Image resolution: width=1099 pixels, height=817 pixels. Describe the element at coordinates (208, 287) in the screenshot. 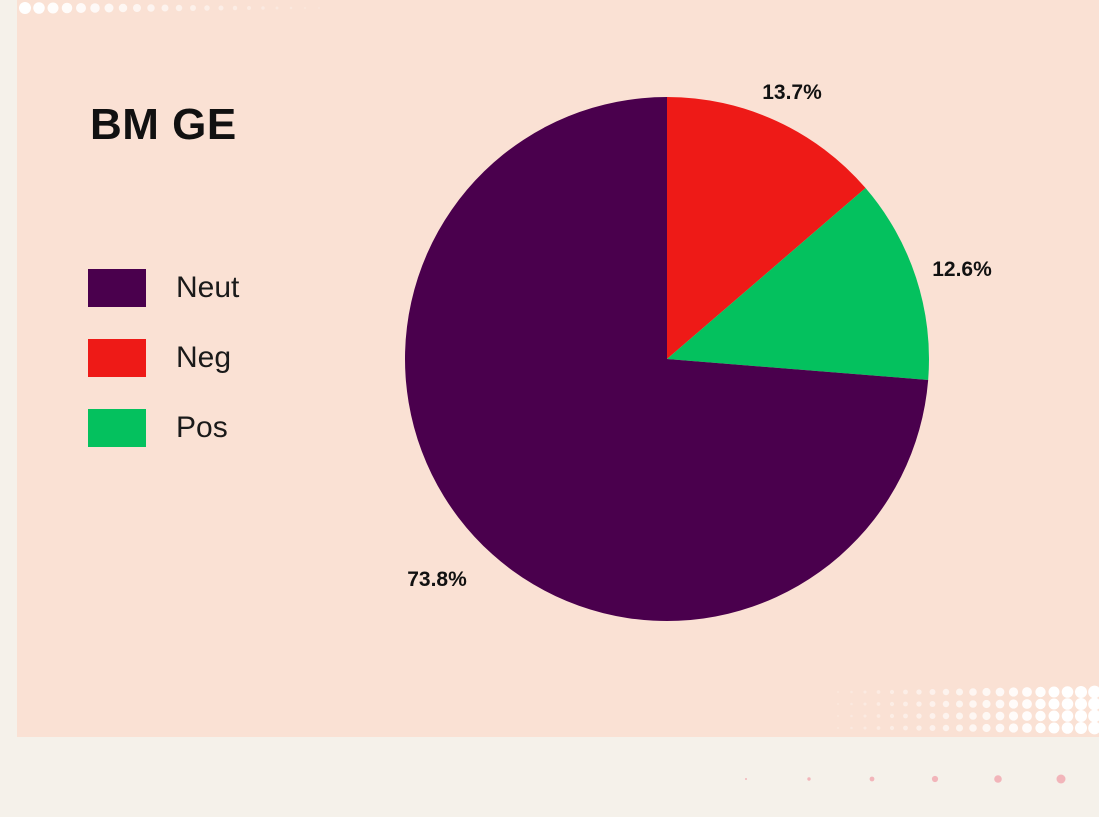

I see `legend-label-neut: Neut` at that location.